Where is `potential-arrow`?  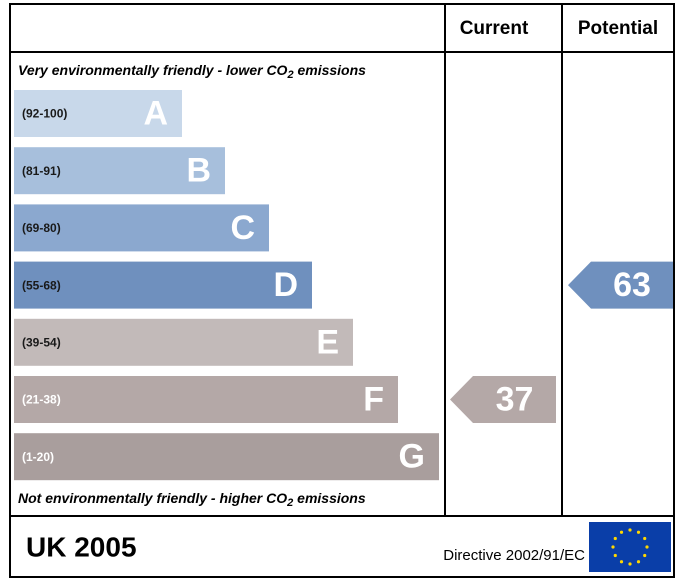 potential-arrow is located at coordinates (620, 285).